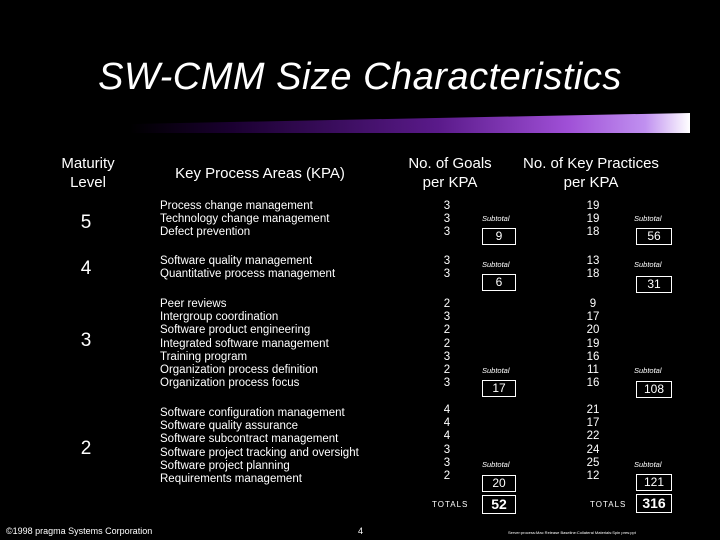 This screenshot has width=720, height=540. Describe the element at coordinates (86, 448) in the screenshot. I see `maturity-level-2: 2` at that location.